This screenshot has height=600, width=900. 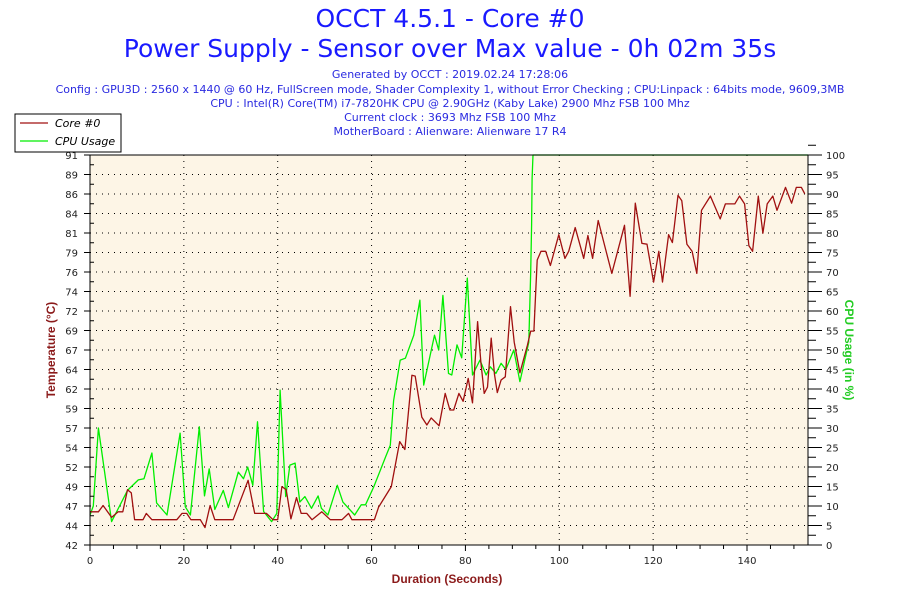 I want to click on legend: Core #0 CPU Usage, so click(x=68, y=133).